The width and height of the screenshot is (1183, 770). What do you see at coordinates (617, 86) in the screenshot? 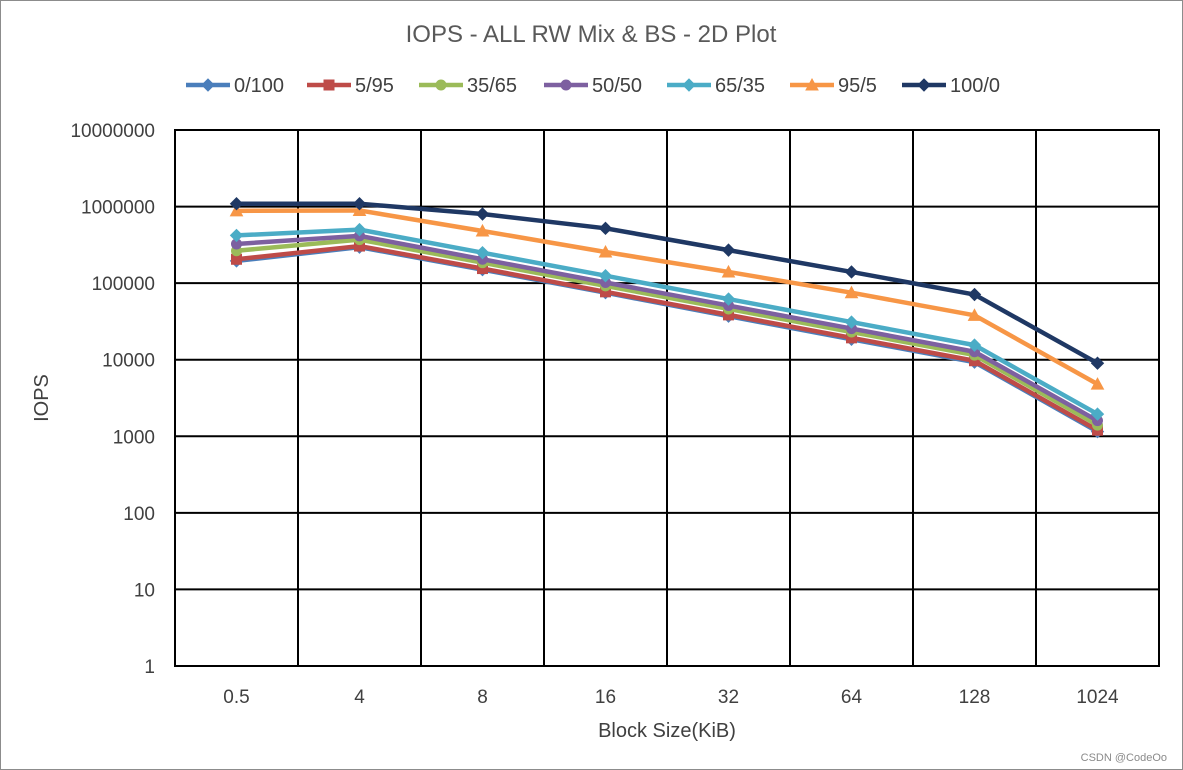
I see `legend-label: 50/50` at bounding box center [617, 86].